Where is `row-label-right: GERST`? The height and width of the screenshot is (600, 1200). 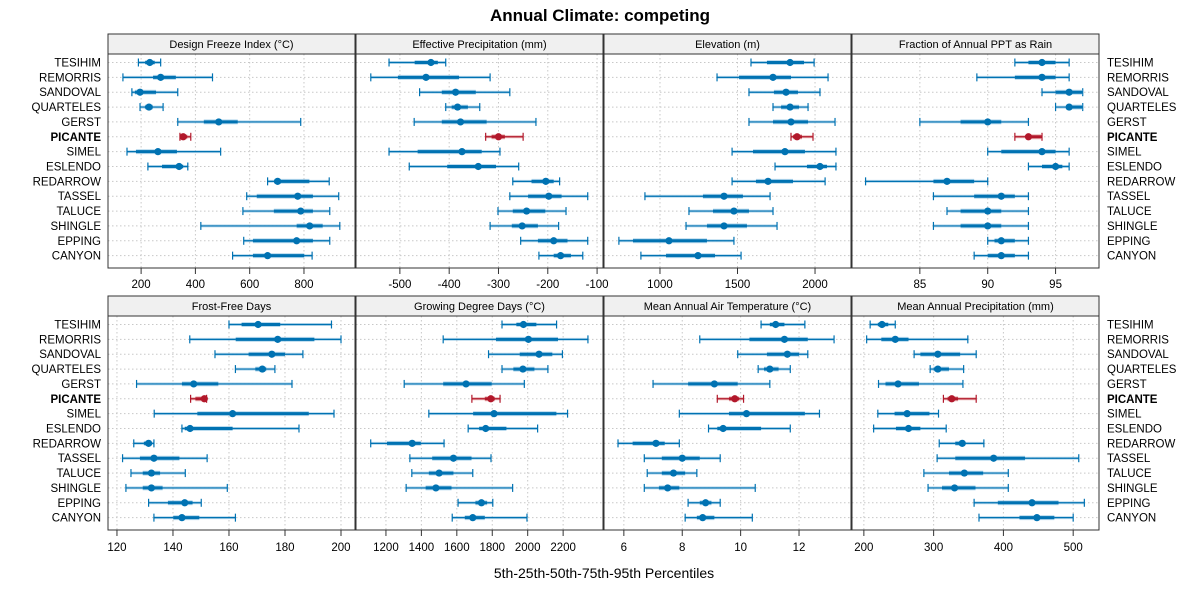
row-label-right: GERST is located at coordinates (1127, 123).